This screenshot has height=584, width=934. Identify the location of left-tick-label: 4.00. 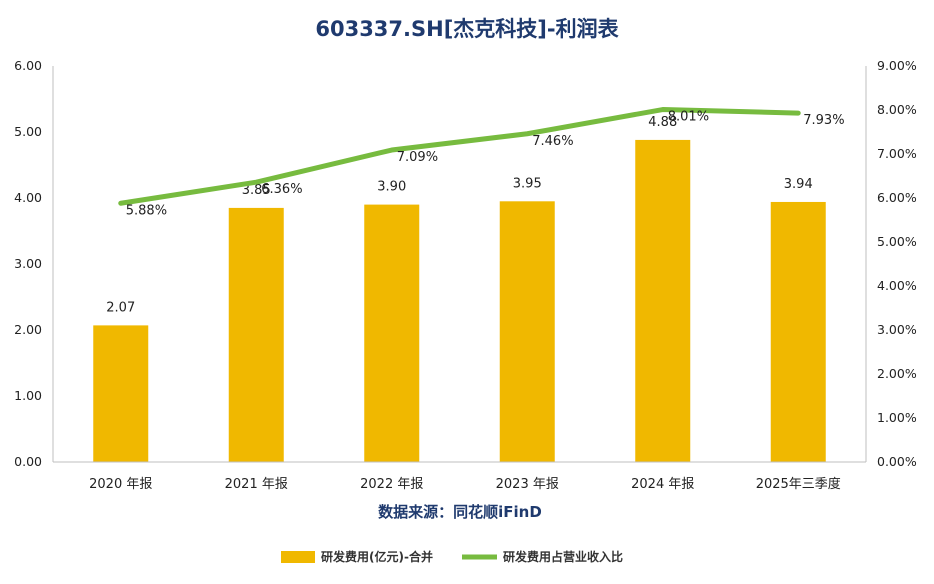
(28, 197).